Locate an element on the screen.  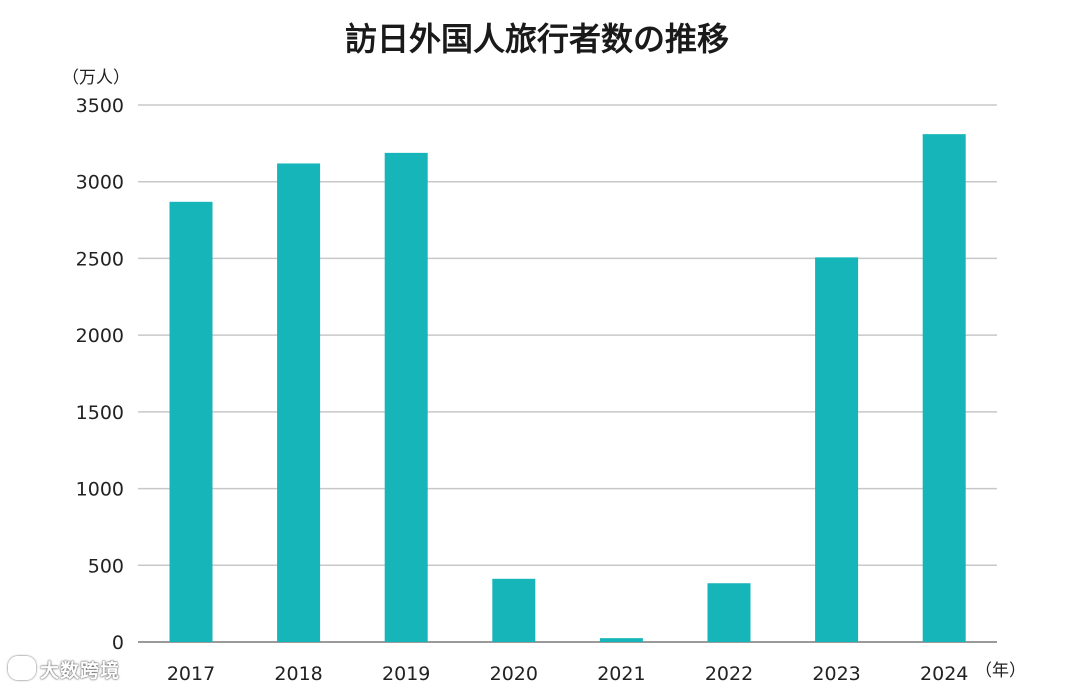
y-tick-label: 1000 is located at coordinates (100, 490).